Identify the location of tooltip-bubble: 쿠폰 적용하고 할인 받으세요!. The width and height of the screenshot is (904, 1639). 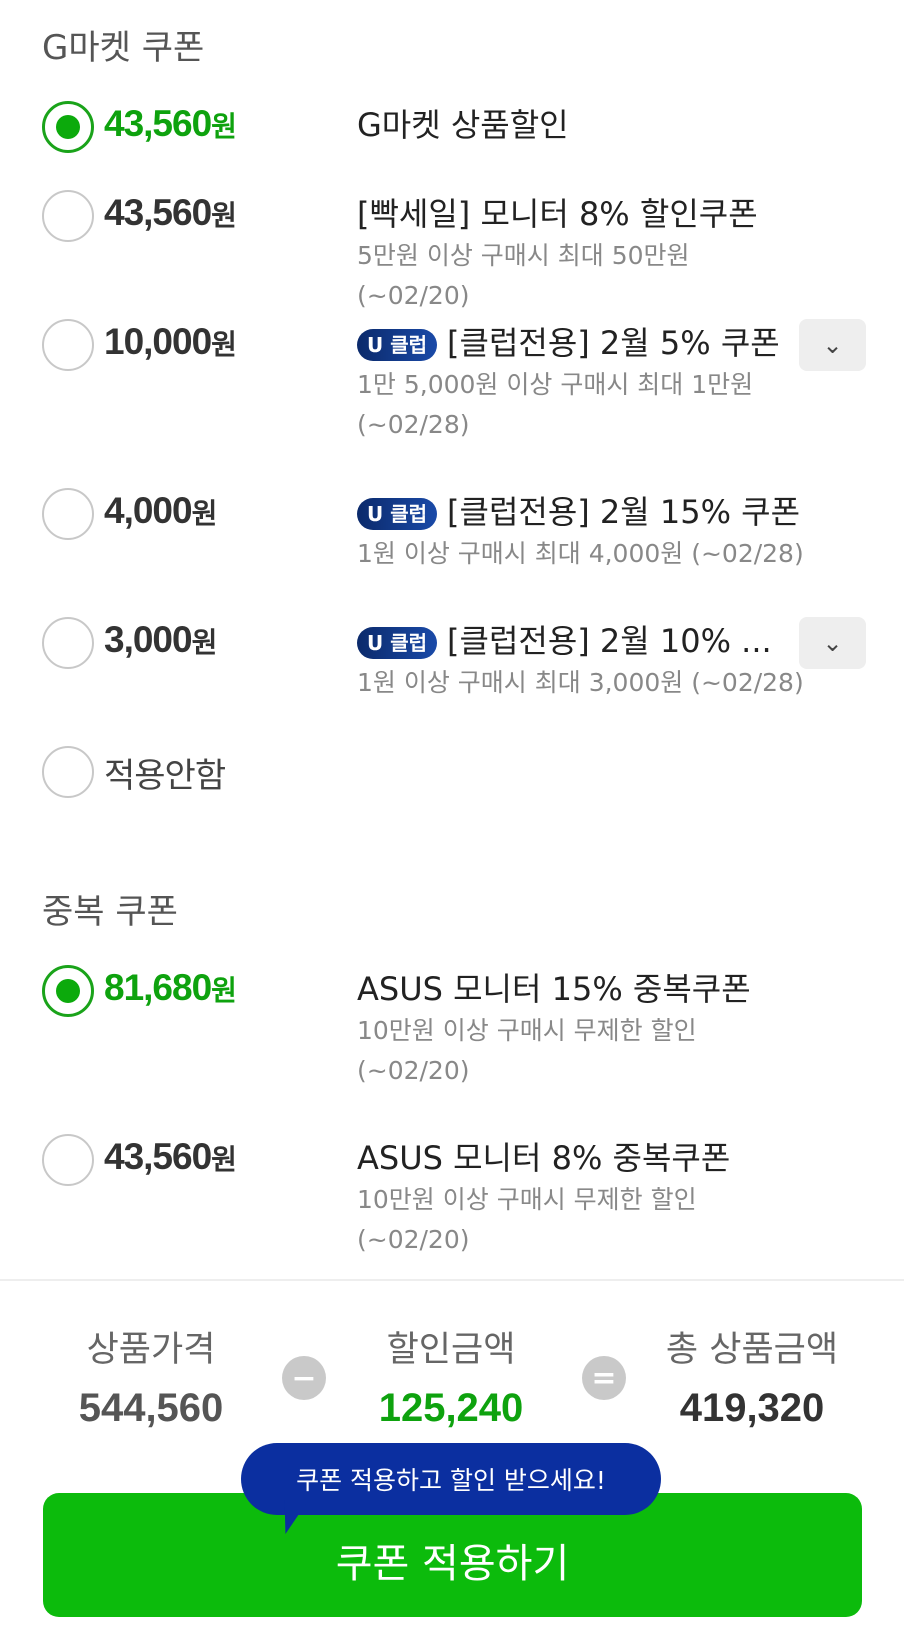
(451, 1479).